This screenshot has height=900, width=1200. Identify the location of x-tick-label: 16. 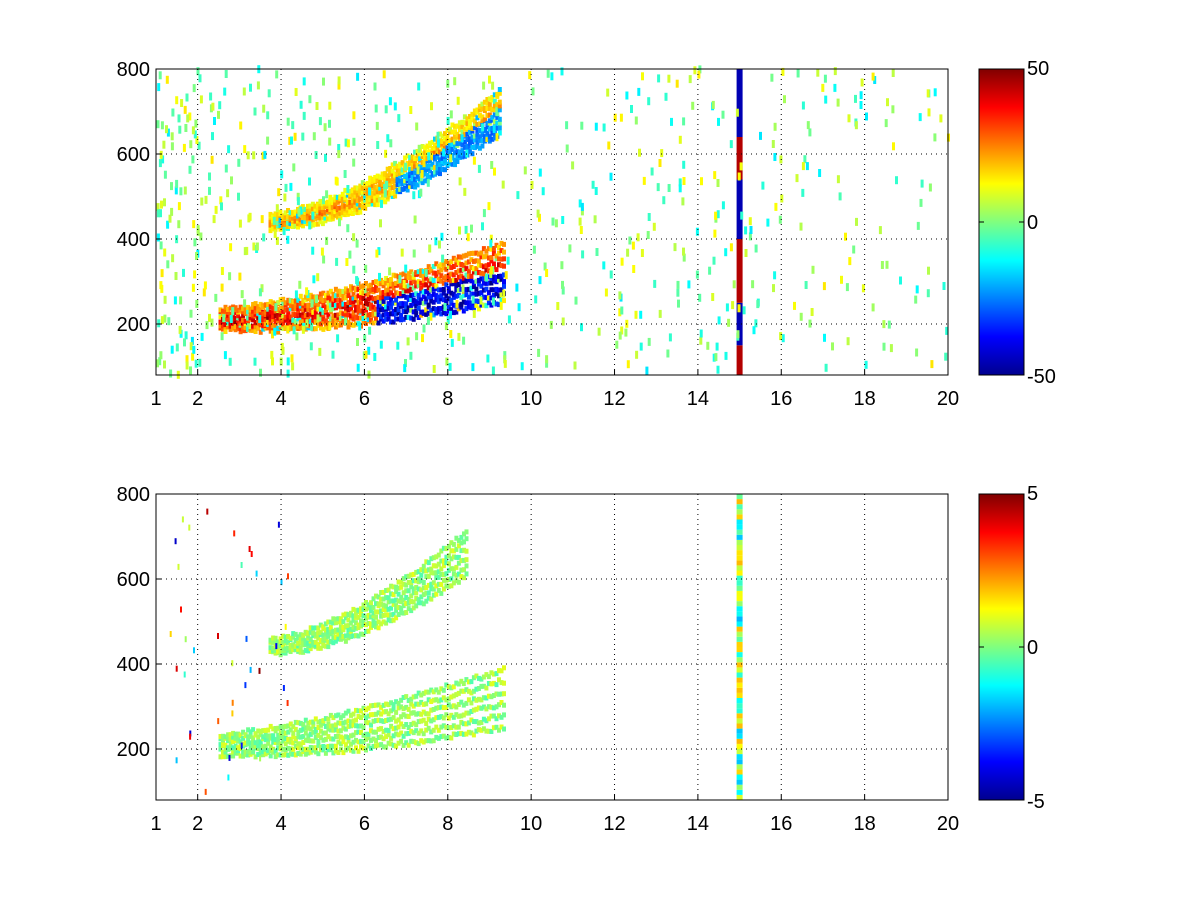
(781, 824).